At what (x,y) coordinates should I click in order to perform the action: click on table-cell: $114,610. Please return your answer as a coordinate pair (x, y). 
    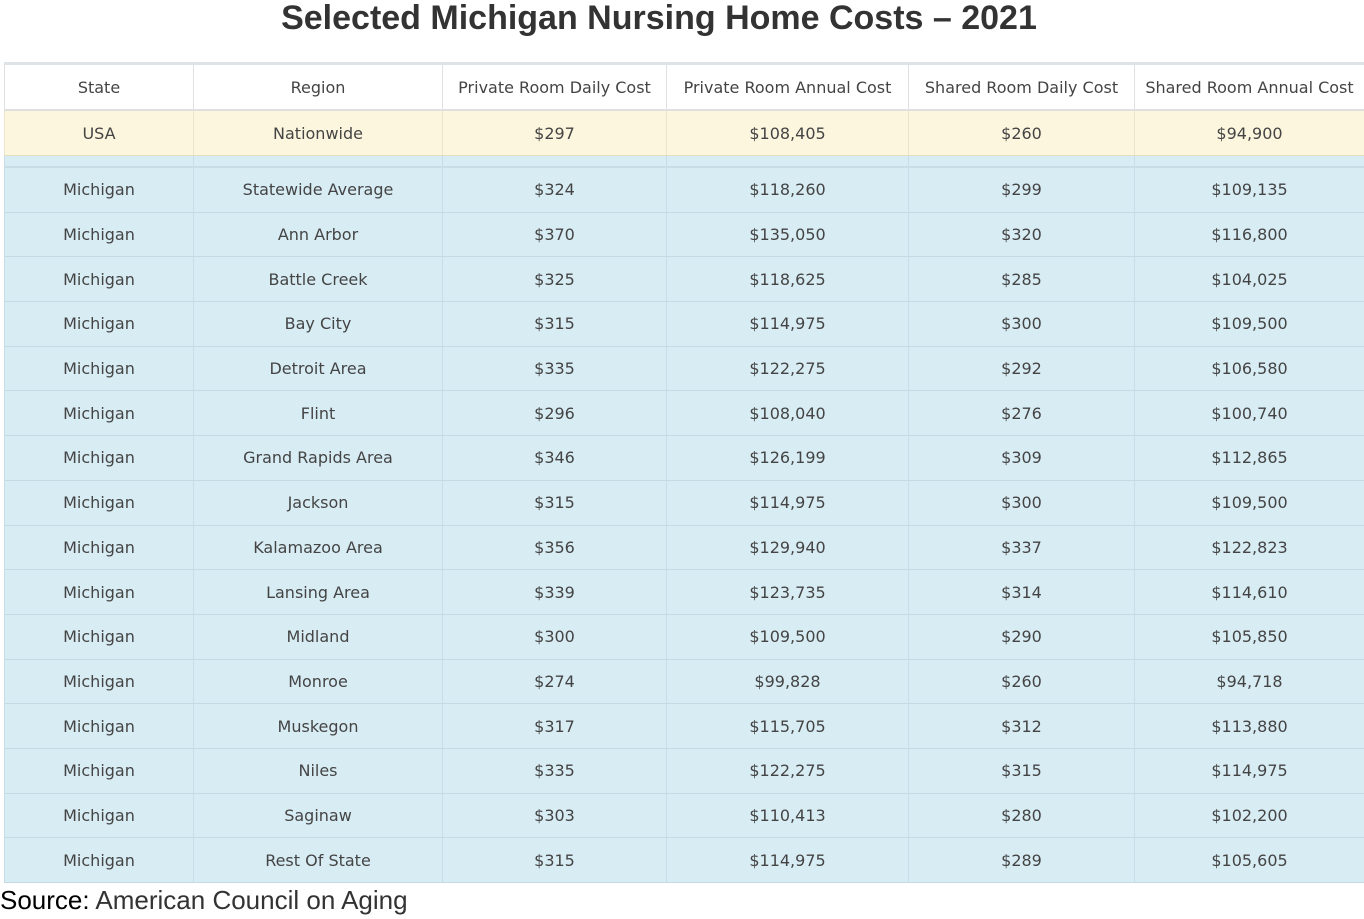
    Looking at the image, I should click on (1249, 592).